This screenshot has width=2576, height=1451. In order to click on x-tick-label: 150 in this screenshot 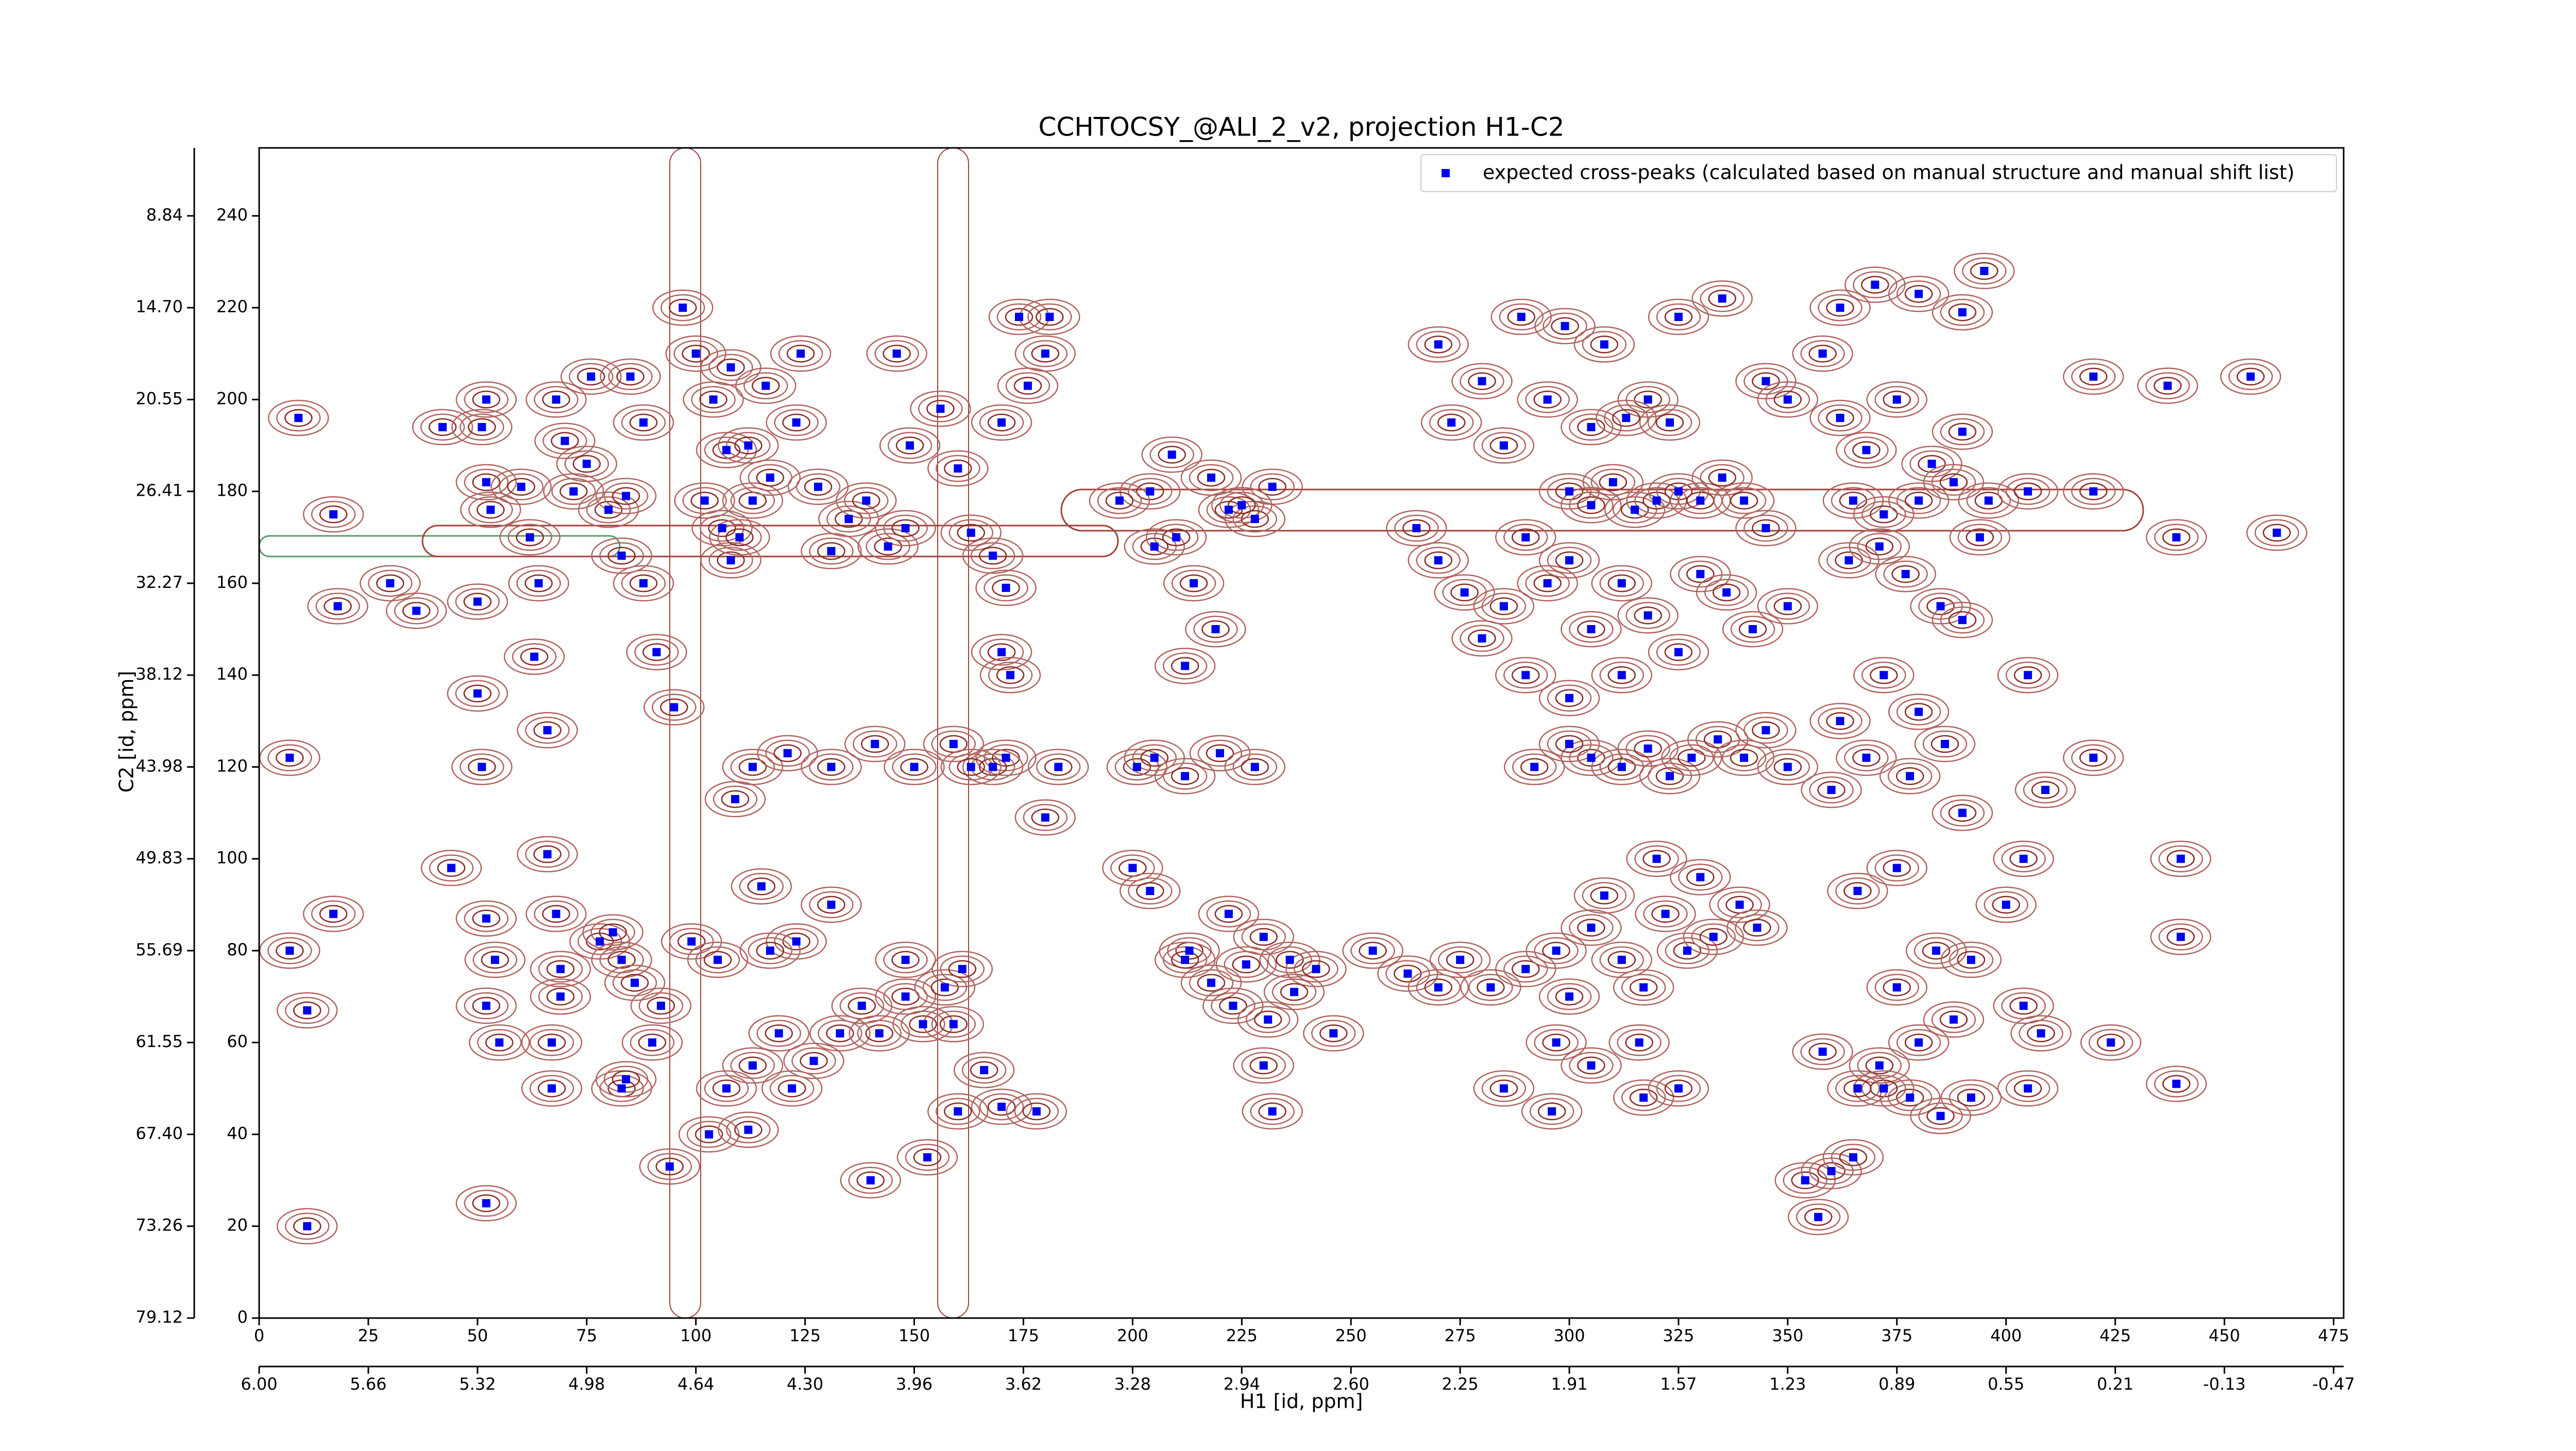, I will do `click(914, 1336)`.